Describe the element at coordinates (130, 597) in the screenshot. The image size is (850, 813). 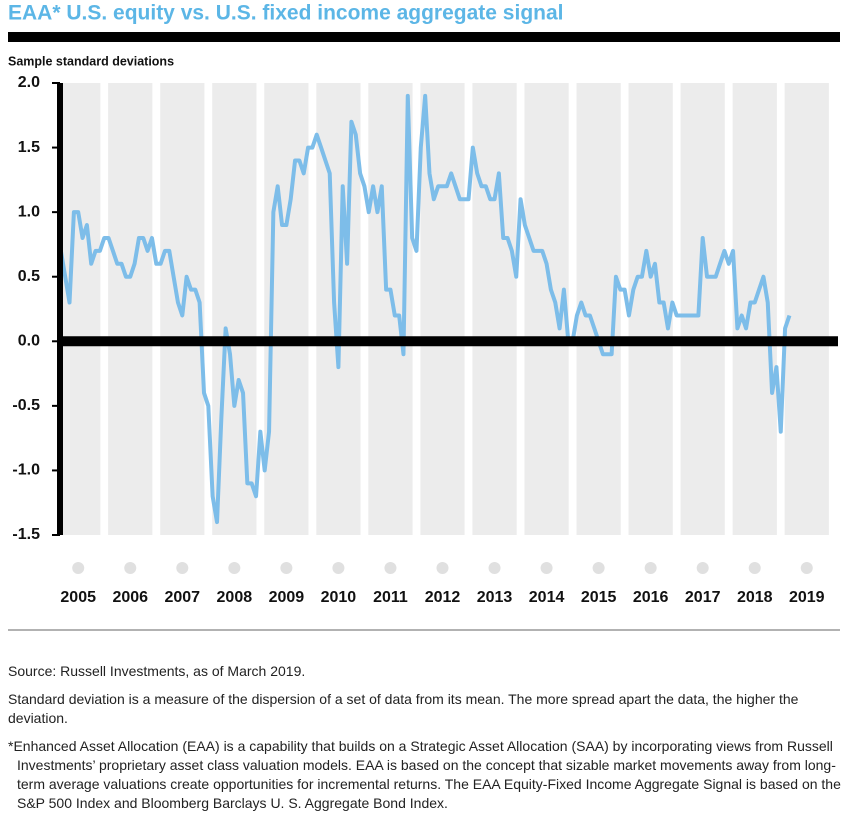
I see `x-tick-label: 2006` at that location.